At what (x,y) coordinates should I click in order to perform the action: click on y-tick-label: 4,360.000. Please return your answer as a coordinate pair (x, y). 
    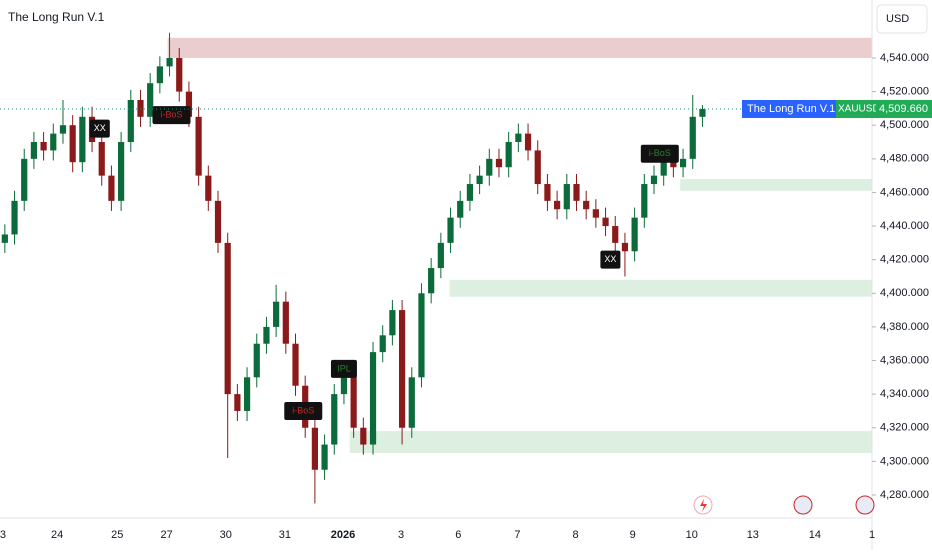
    Looking at the image, I should click on (904, 360).